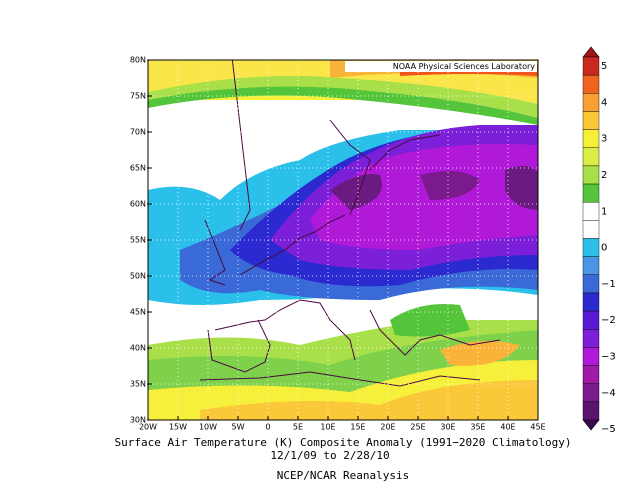 This screenshot has height=496, width=640. Describe the element at coordinates (507, 427) in the screenshot. I see `lon-label: 40E` at that location.